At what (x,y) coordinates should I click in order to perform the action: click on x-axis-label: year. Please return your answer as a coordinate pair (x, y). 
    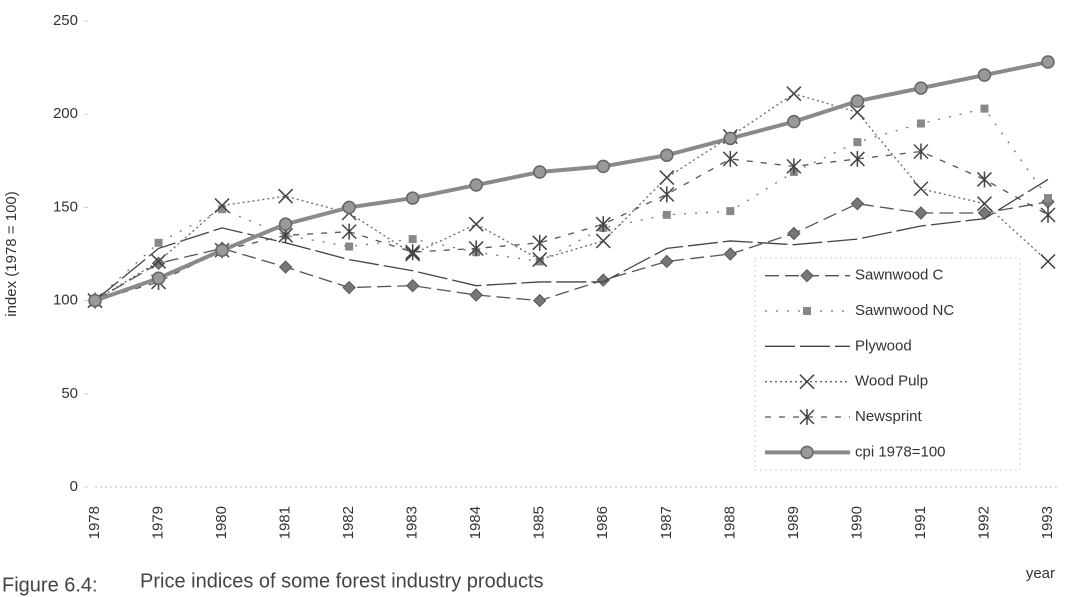
    Looking at the image, I should click on (1040, 573).